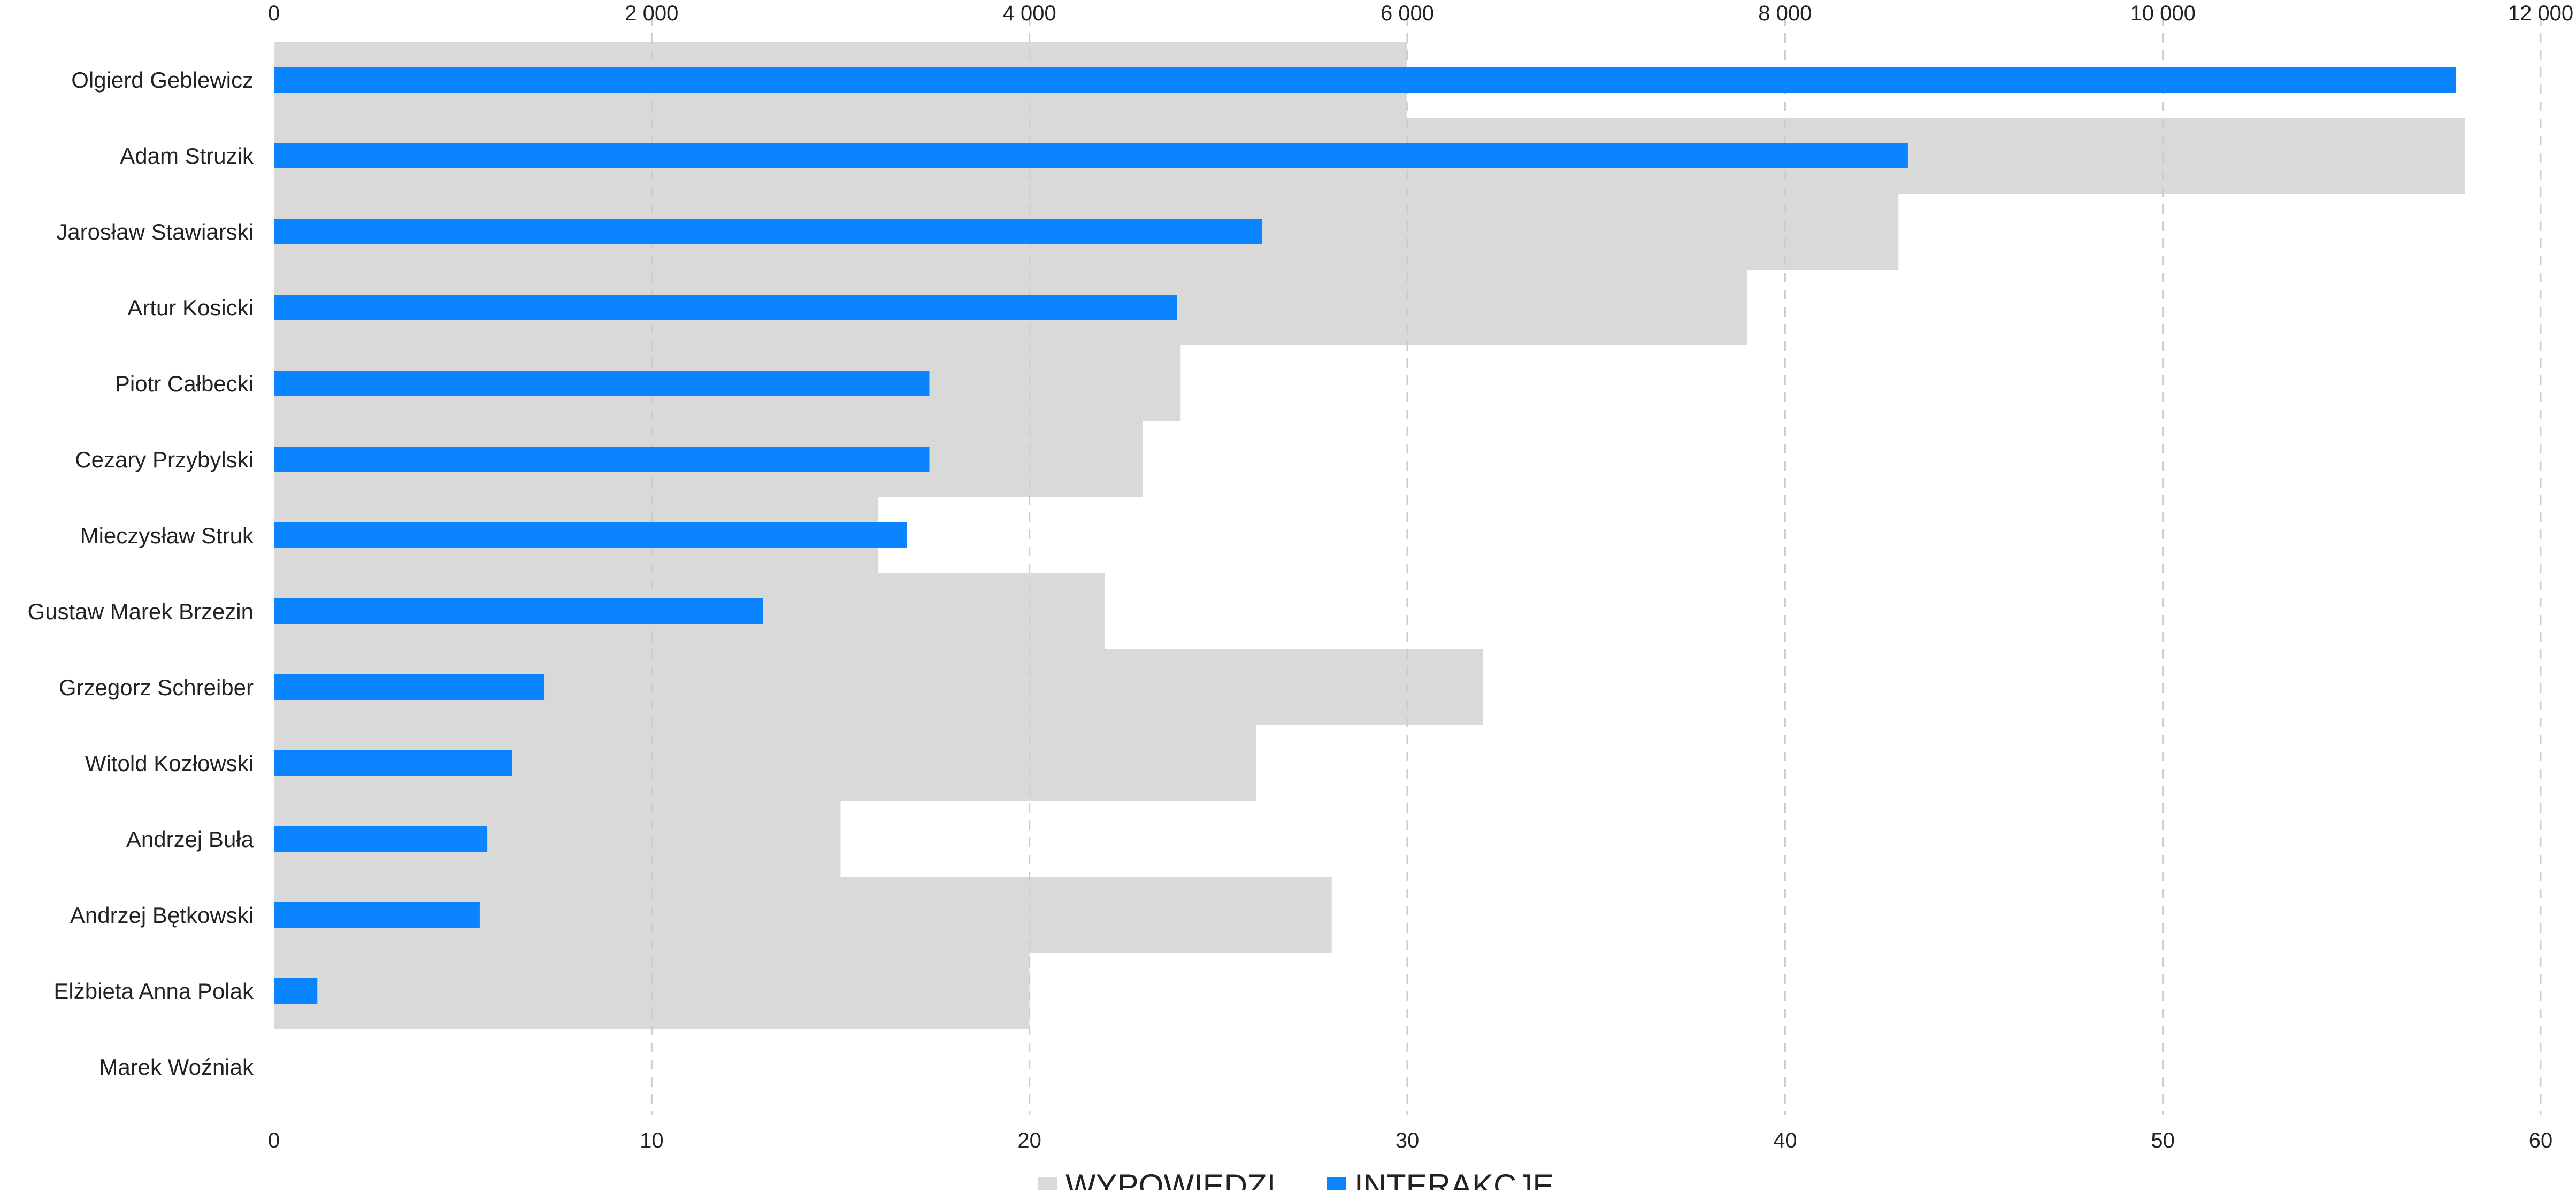  I want to click on top-tick-label: 10 000, so click(2162, 14).